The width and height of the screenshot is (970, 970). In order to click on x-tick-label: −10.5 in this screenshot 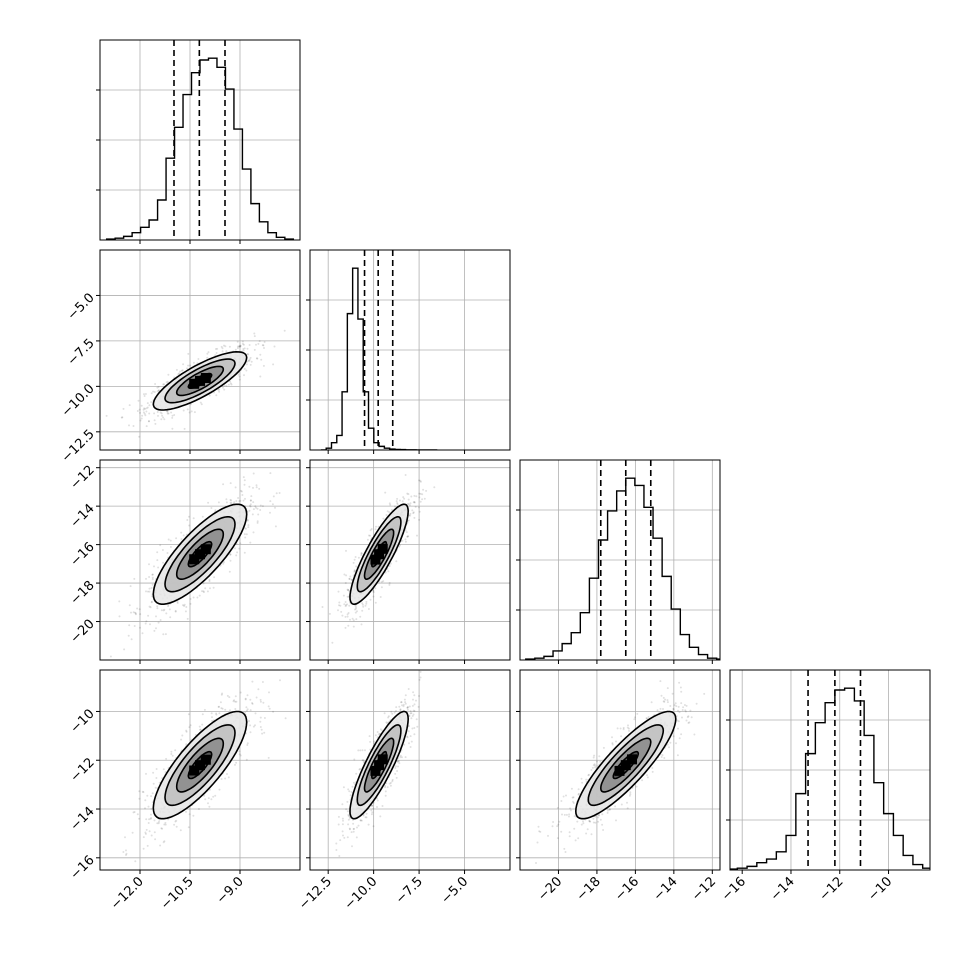, I will do `click(177, 893)`.